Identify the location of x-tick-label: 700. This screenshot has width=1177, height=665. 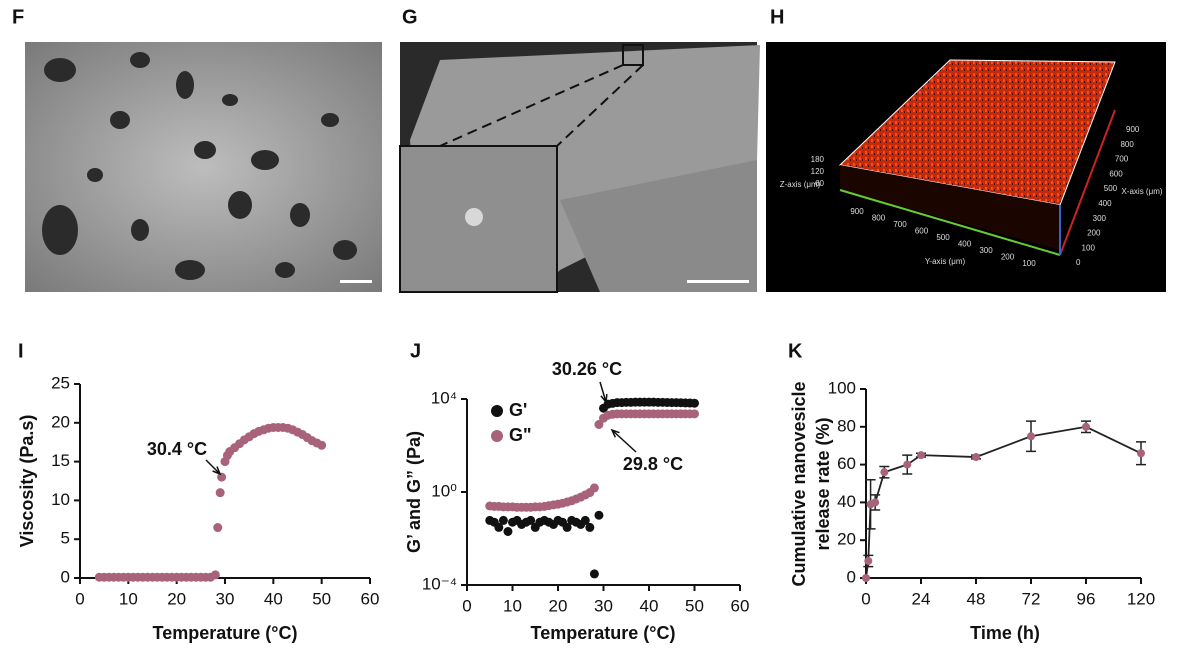
(1122, 159).